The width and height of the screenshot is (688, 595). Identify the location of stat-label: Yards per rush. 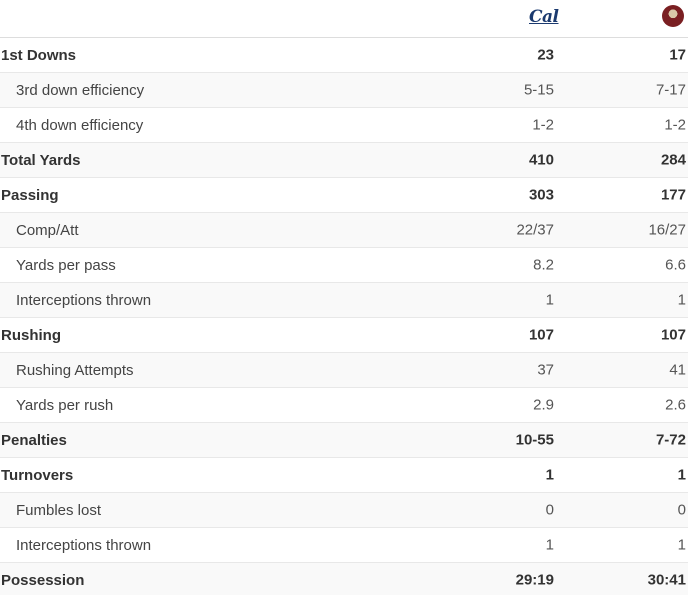
(210, 405).